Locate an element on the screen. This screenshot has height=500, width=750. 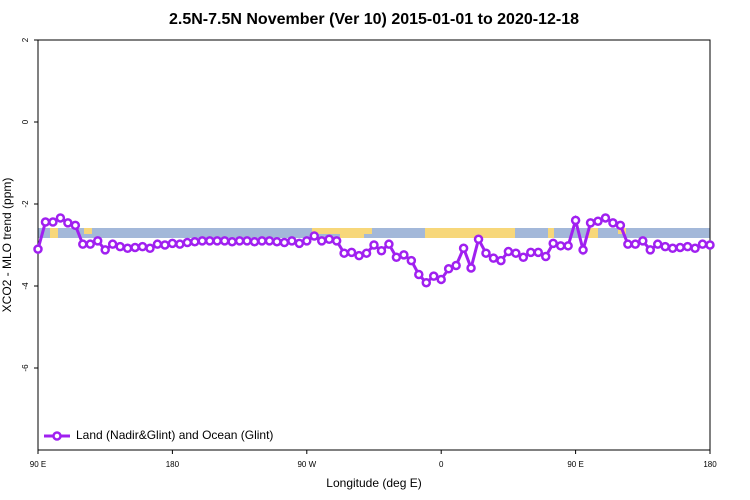
x-tick-label: 90 W is located at coordinates (306, 464).